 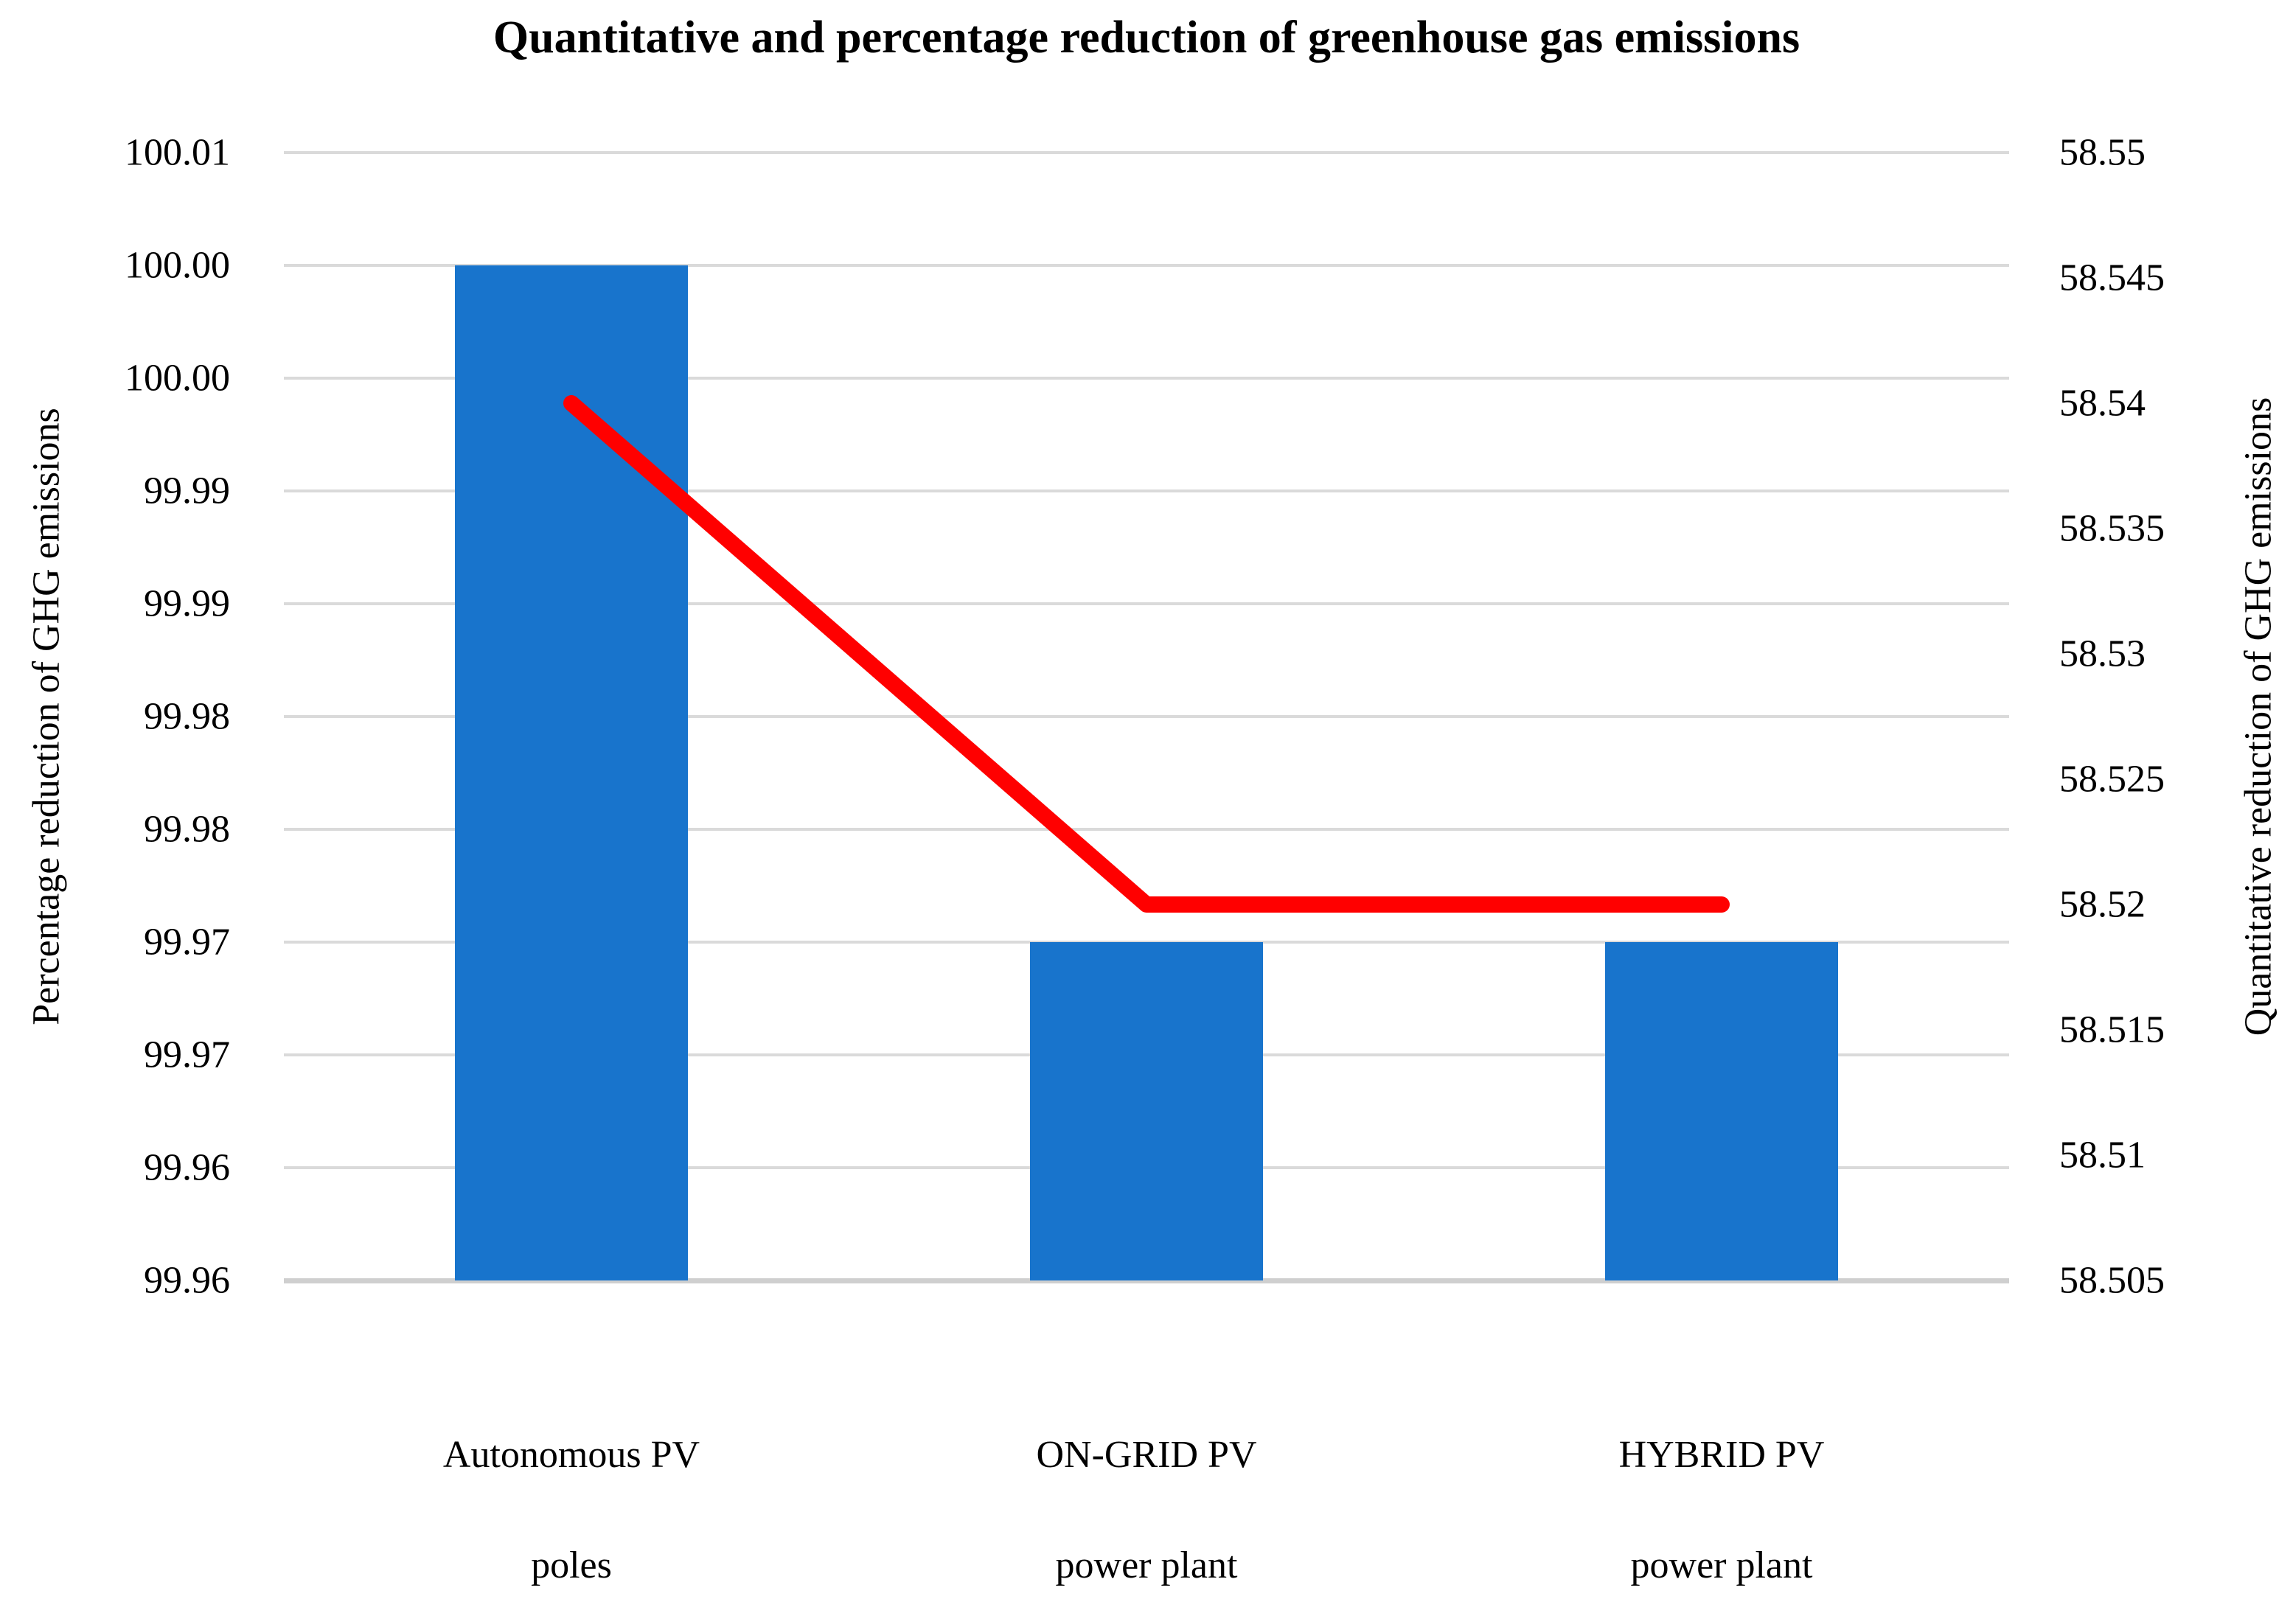 I want to click on right-axis-tick-label: 58.515, so click(x=2112, y=1029).